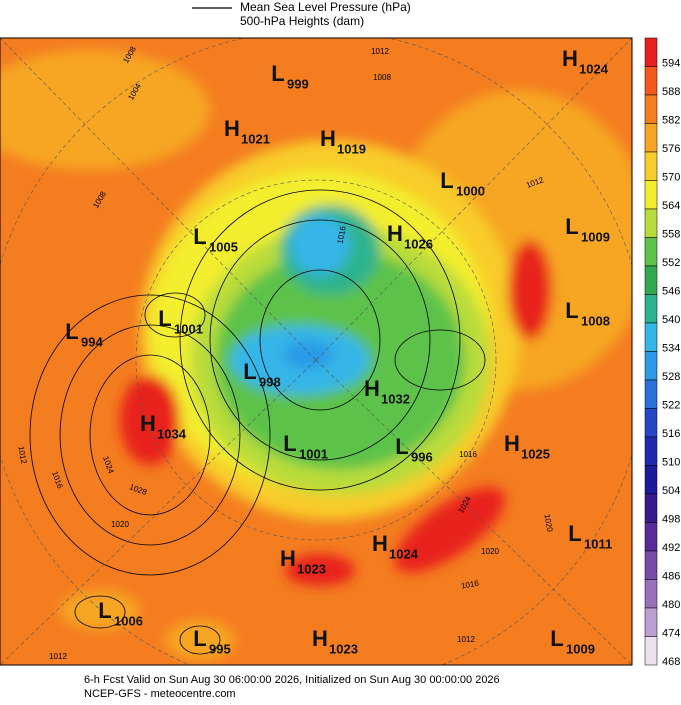  Describe the element at coordinates (671, 662) in the screenshot. I see `colorbar-label: 468` at that location.